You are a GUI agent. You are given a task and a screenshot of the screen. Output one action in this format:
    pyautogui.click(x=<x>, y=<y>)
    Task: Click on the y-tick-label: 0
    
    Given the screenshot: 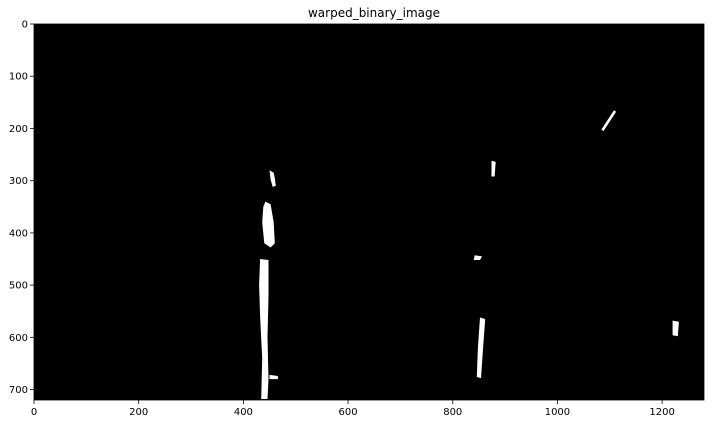 What is the action you would take?
    pyautogui.click(x=25, y=25)
    